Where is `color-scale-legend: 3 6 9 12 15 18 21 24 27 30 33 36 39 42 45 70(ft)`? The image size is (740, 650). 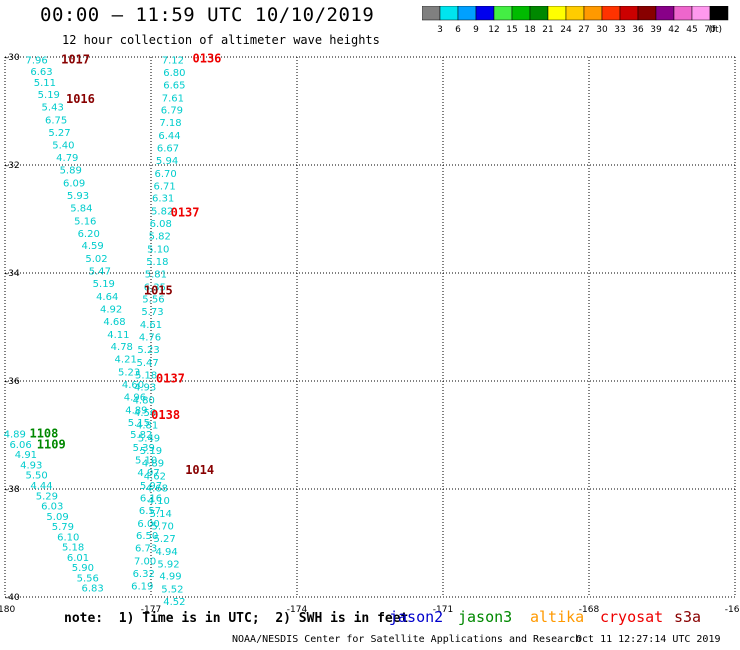
color-scale-legend: 3 6 9 12 15 18 21 24 27 30 33 36 39 42 45 70(ft) is located at coordinates (575, 20).